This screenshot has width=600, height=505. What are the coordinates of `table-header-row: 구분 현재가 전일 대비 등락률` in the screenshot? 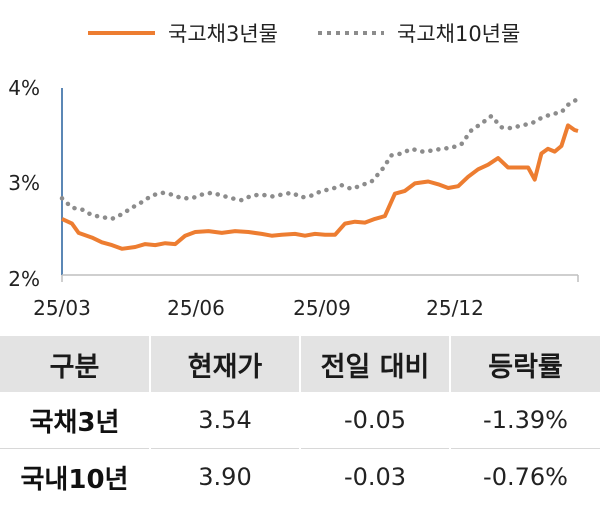 It's located at (300, 364).